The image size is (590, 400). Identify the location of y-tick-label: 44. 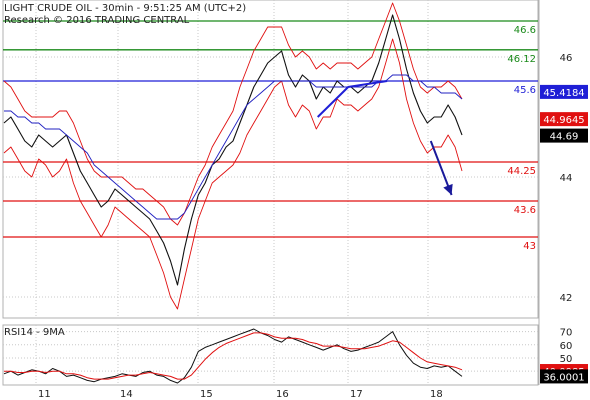
(566, 178).